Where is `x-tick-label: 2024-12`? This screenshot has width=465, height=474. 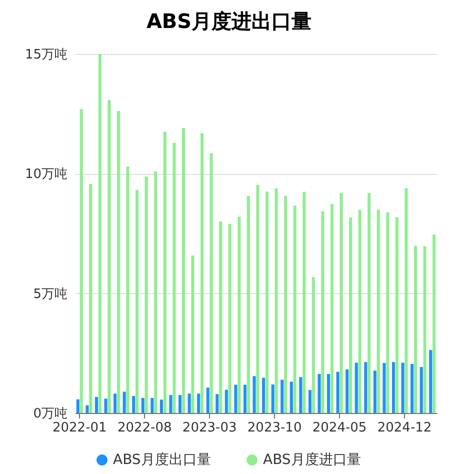 x-tick-label: 2024-12 is located at coordinates (404, 428).